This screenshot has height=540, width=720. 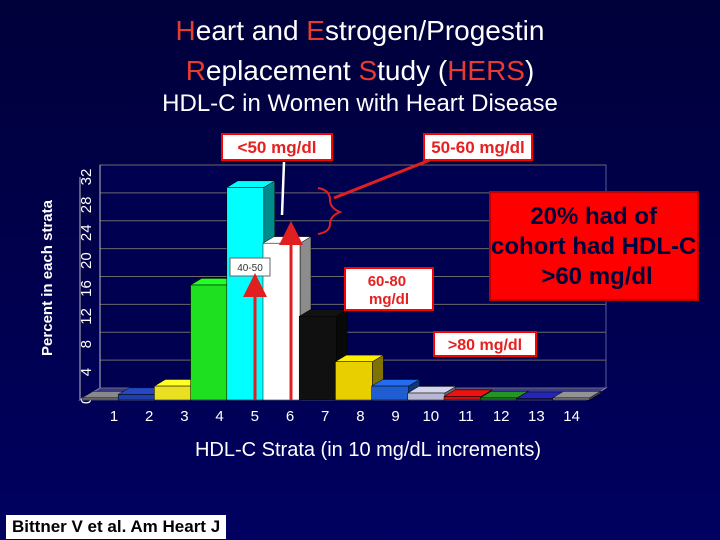 I want to click on title-segment: strogen/Progestin, so click(x=434, y=30).